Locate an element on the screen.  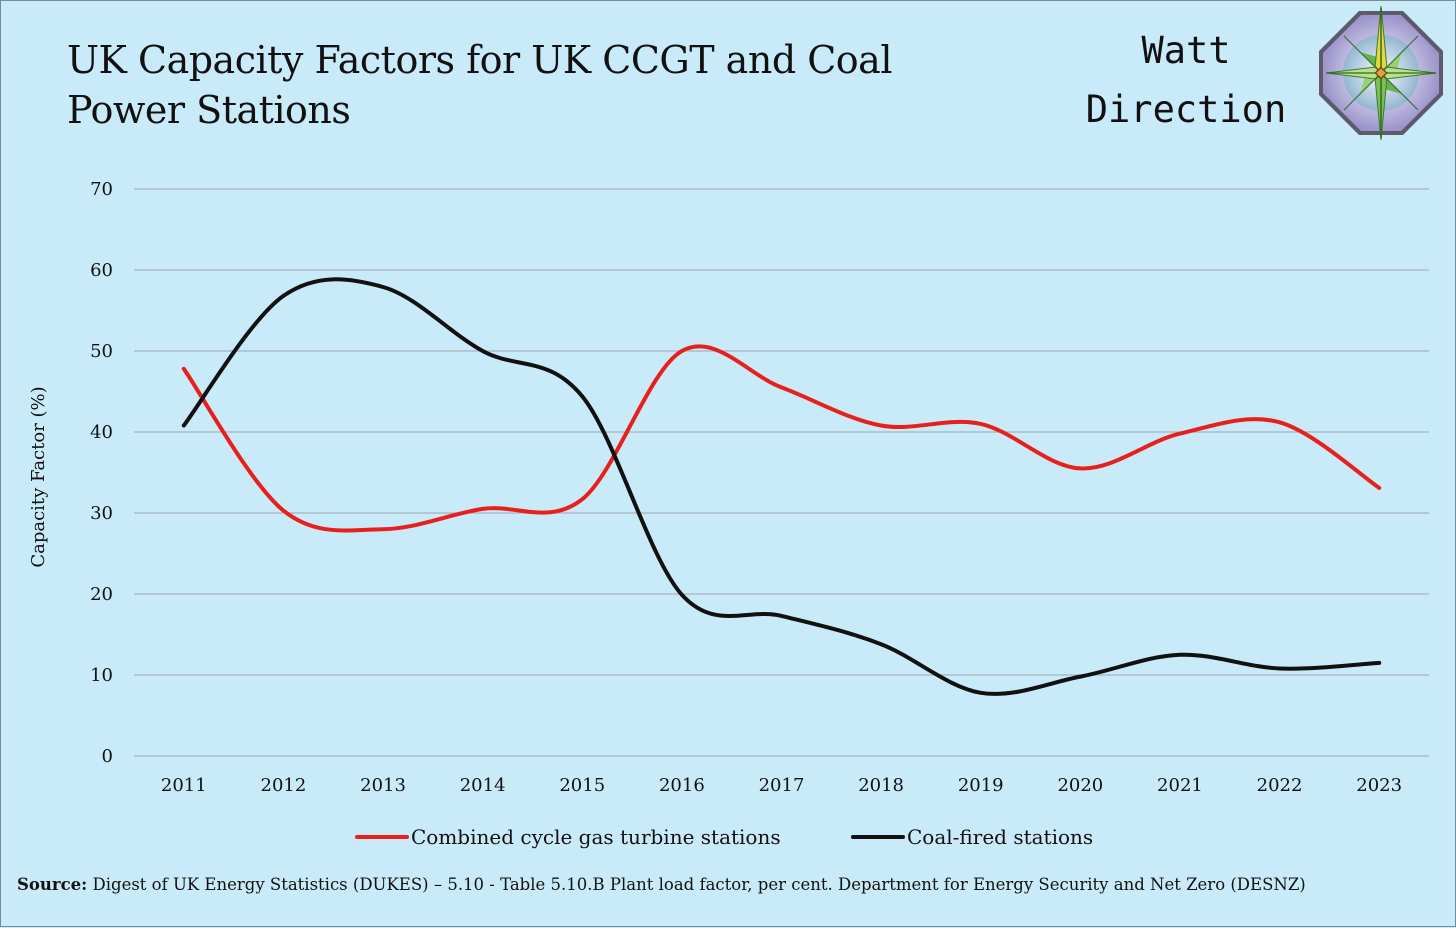
y-tick-label: 70 is located at coordinates (101, 189).